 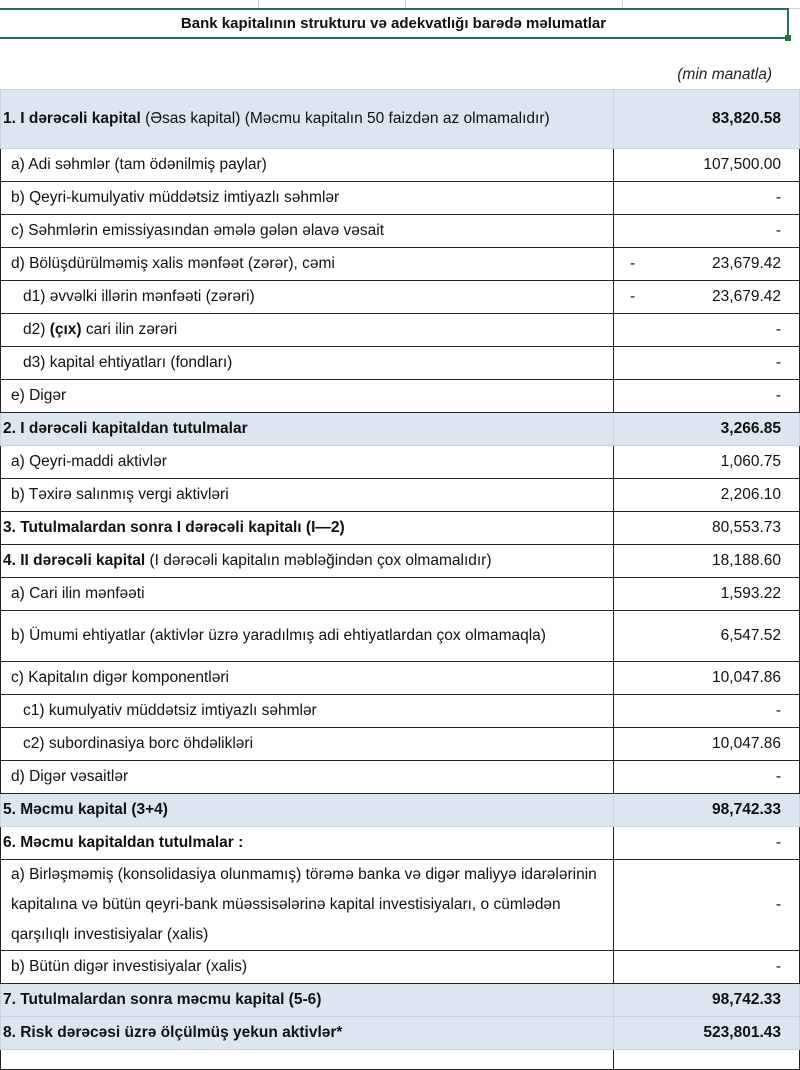 I want to click on row-label: d3) kapital ehtiyatları (fondları), so click(x=307, y=363).